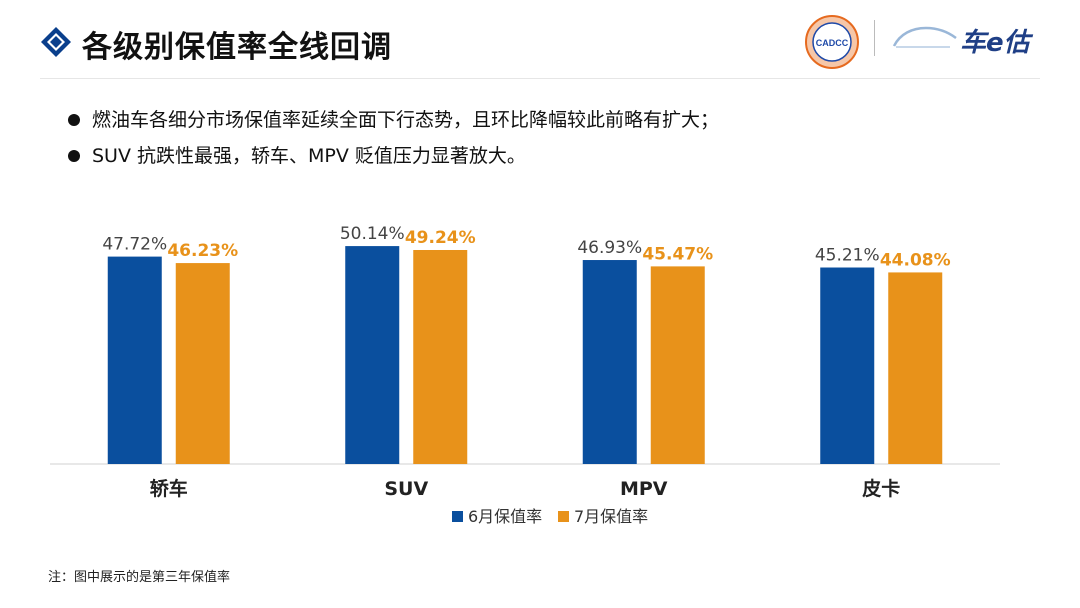 This screenshot has height=608, width=1080. Describe the element at coordinates (924, 37) in the screenshot. I see `car-outline-icon` at that location.